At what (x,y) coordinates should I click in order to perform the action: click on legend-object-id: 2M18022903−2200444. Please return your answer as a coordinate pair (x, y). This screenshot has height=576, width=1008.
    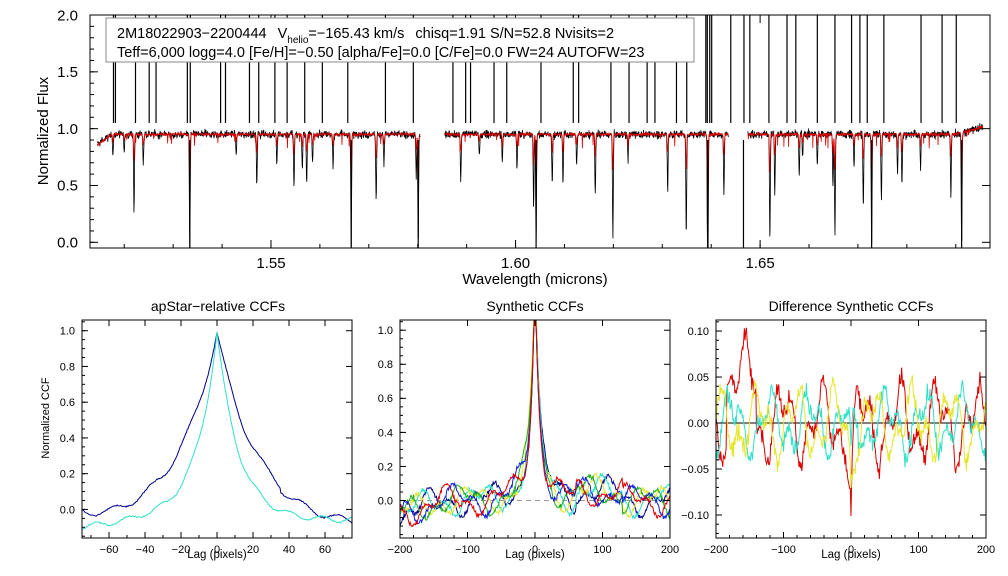
    Looking at the image, I should click on (192, 34).